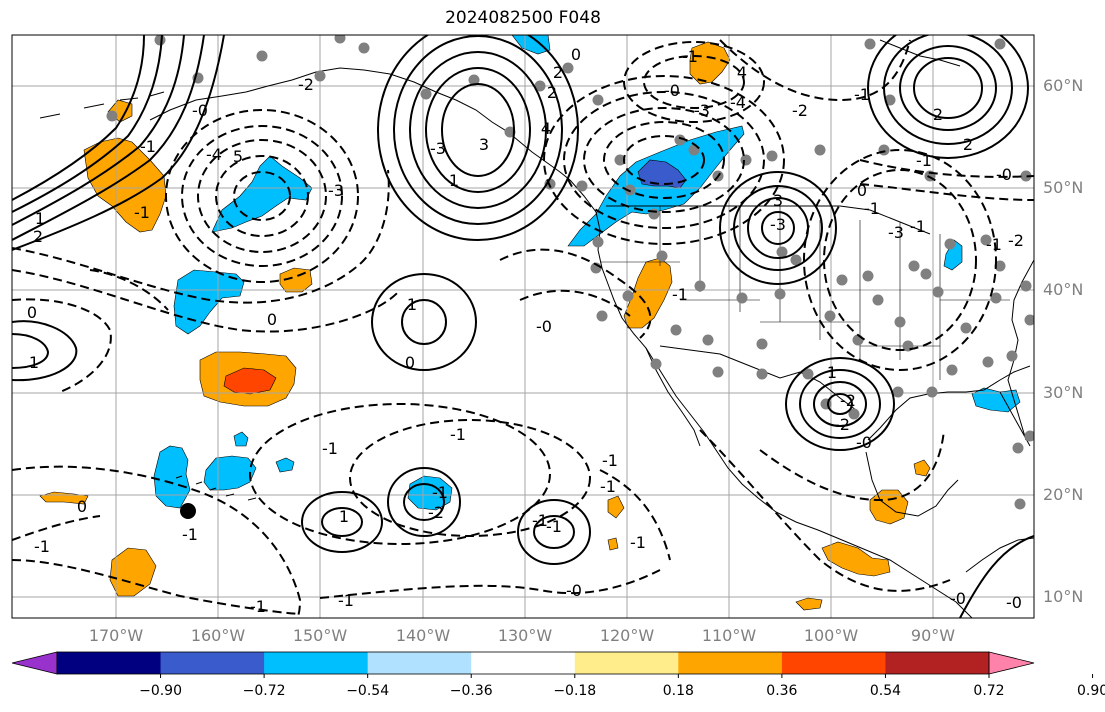 The height and width of the screenshot is (712, 1105). Describe the element at coordinates (264, 691) in the screenshot. I see `colorbar-tick-label: −0.72` at that location.